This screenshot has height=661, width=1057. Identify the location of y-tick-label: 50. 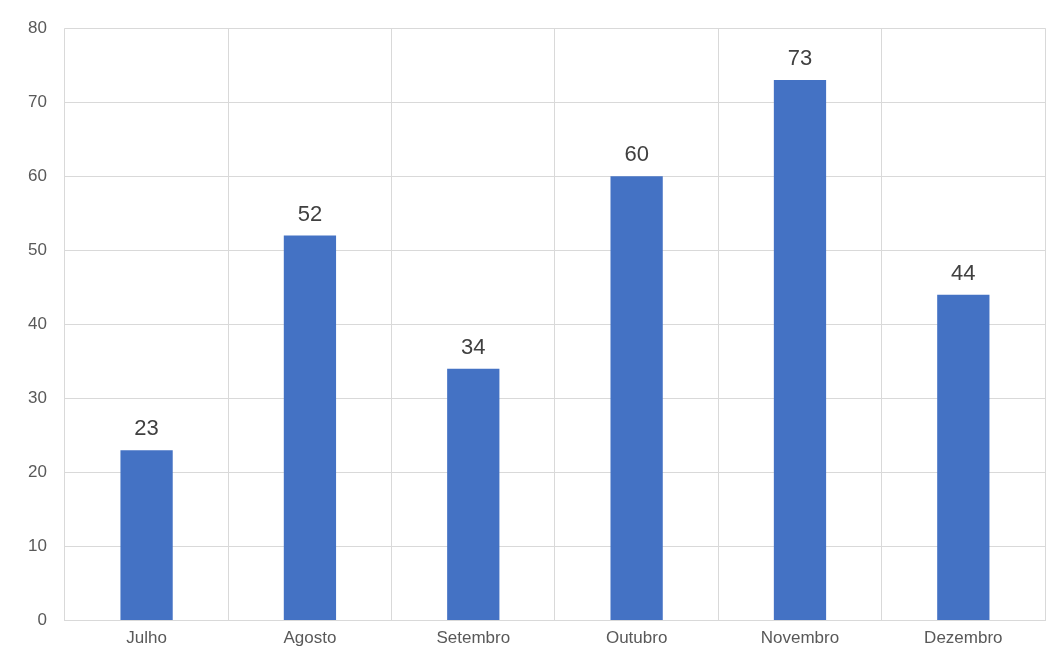
(37, 250).